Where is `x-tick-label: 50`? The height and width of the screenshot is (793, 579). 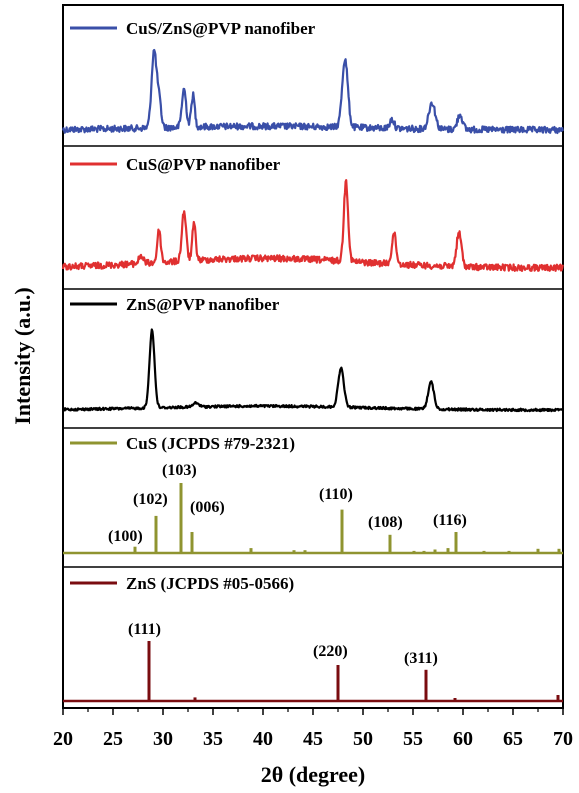
x-tick-label: 50 is located at coordinates (363, 739).